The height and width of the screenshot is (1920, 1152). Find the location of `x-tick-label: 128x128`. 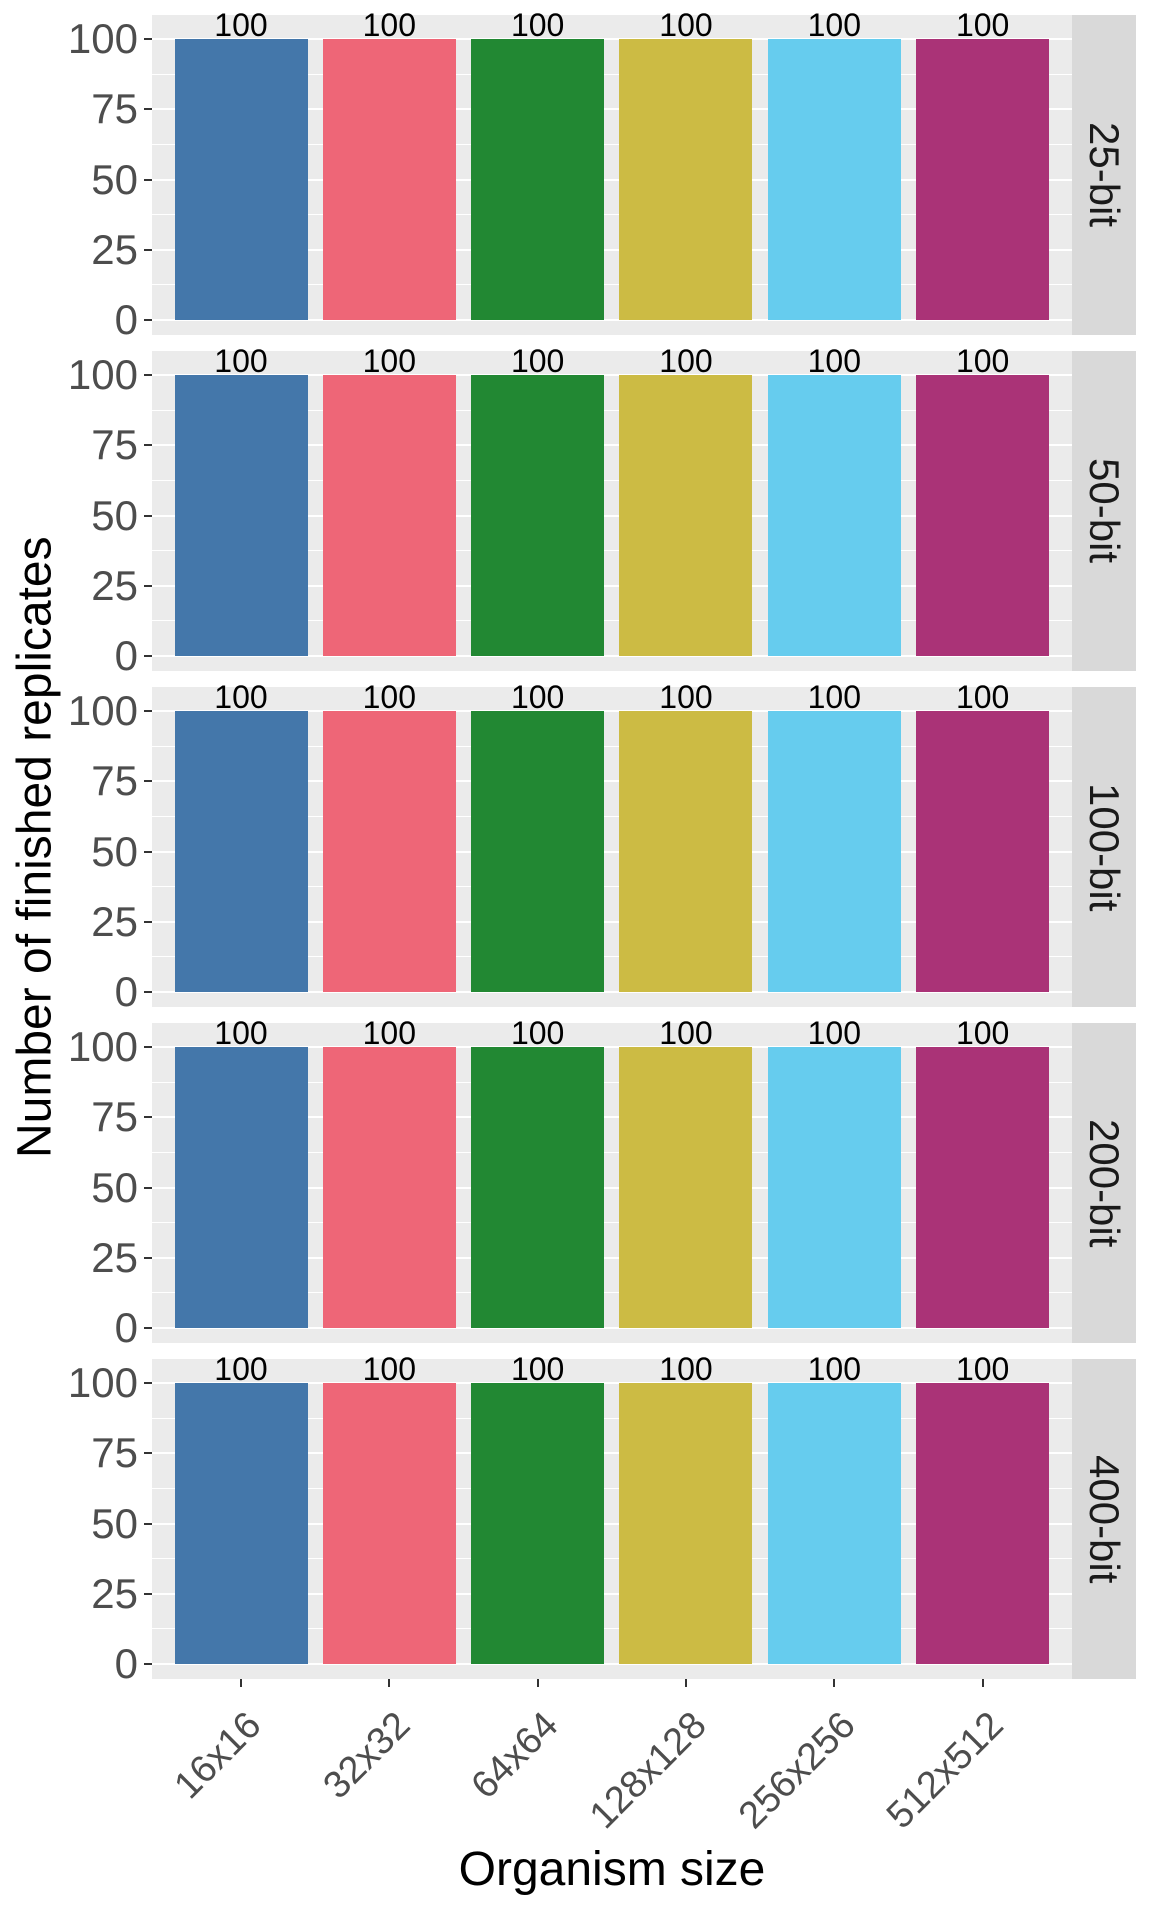

x-tick-label: 128x128 is located at coordinates (648, 1770).